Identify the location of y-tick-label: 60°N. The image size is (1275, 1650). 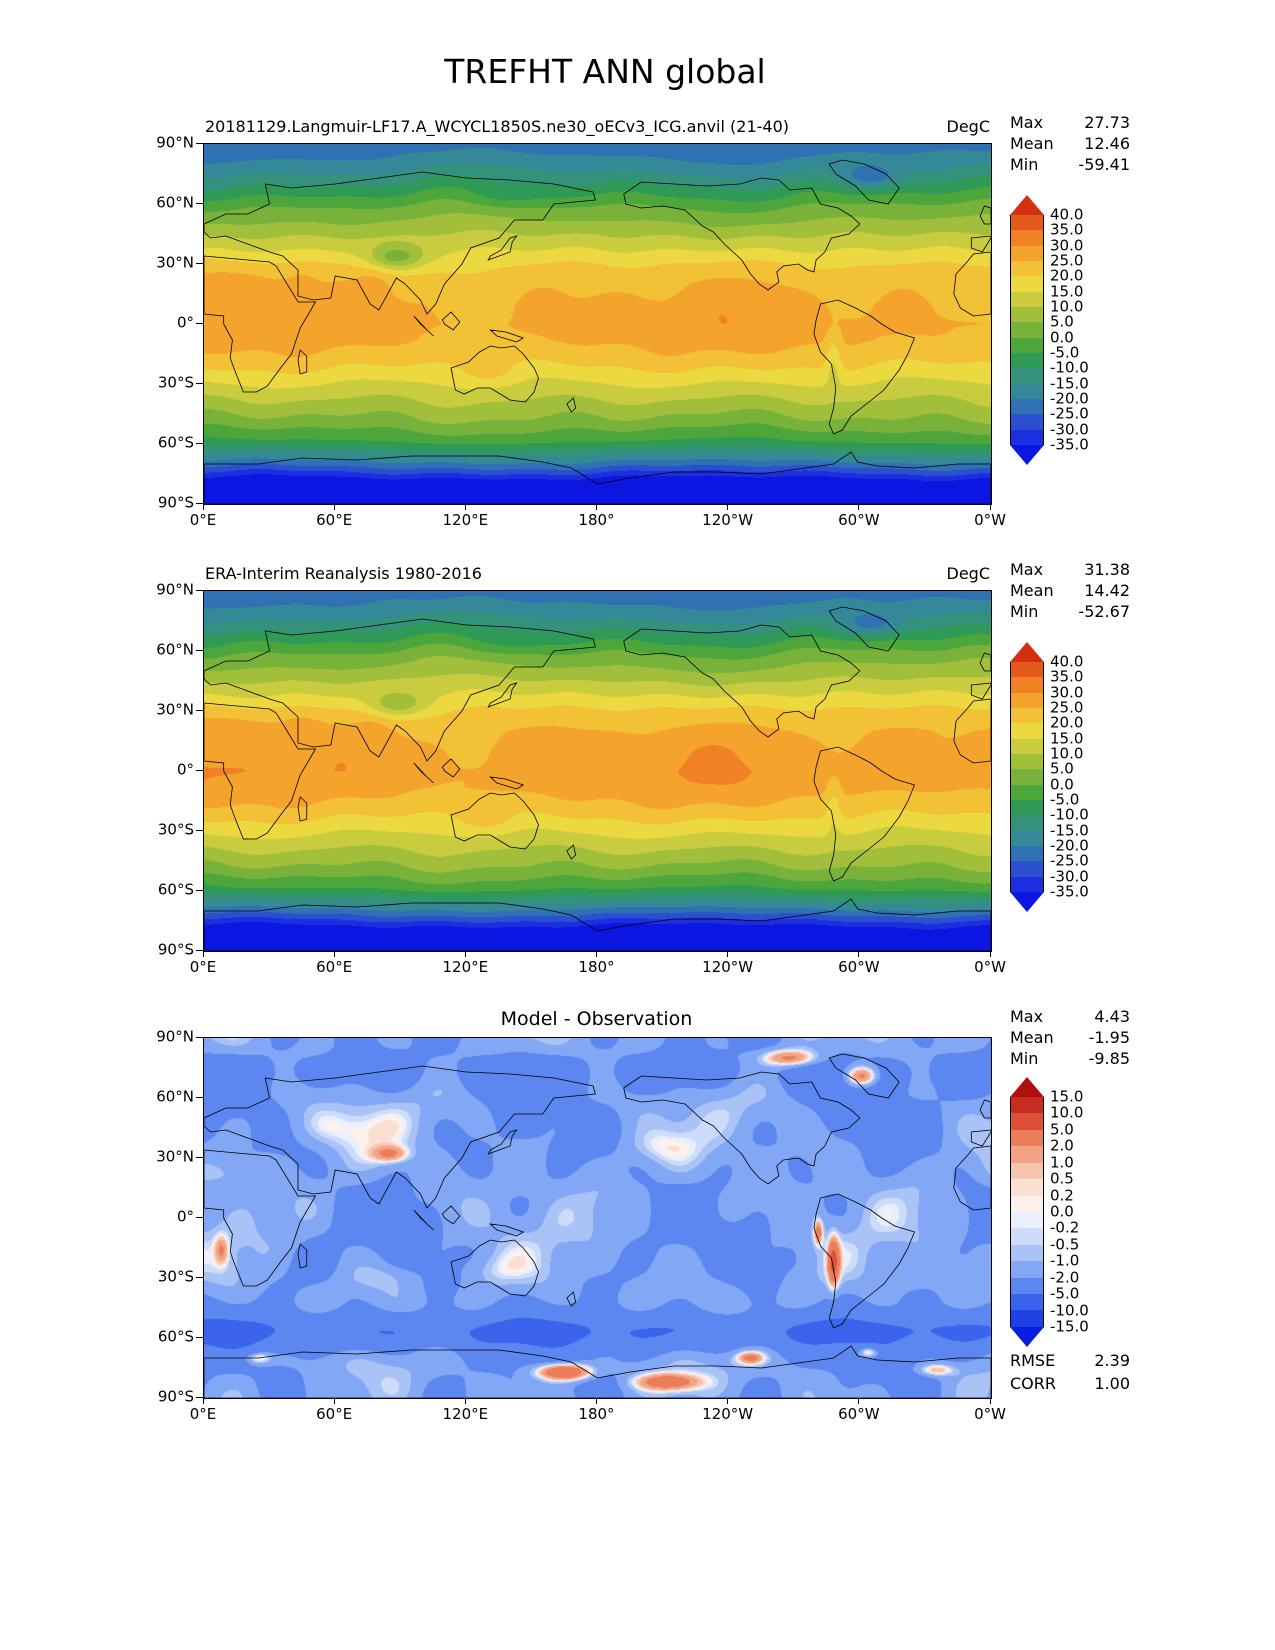
(175, 649).